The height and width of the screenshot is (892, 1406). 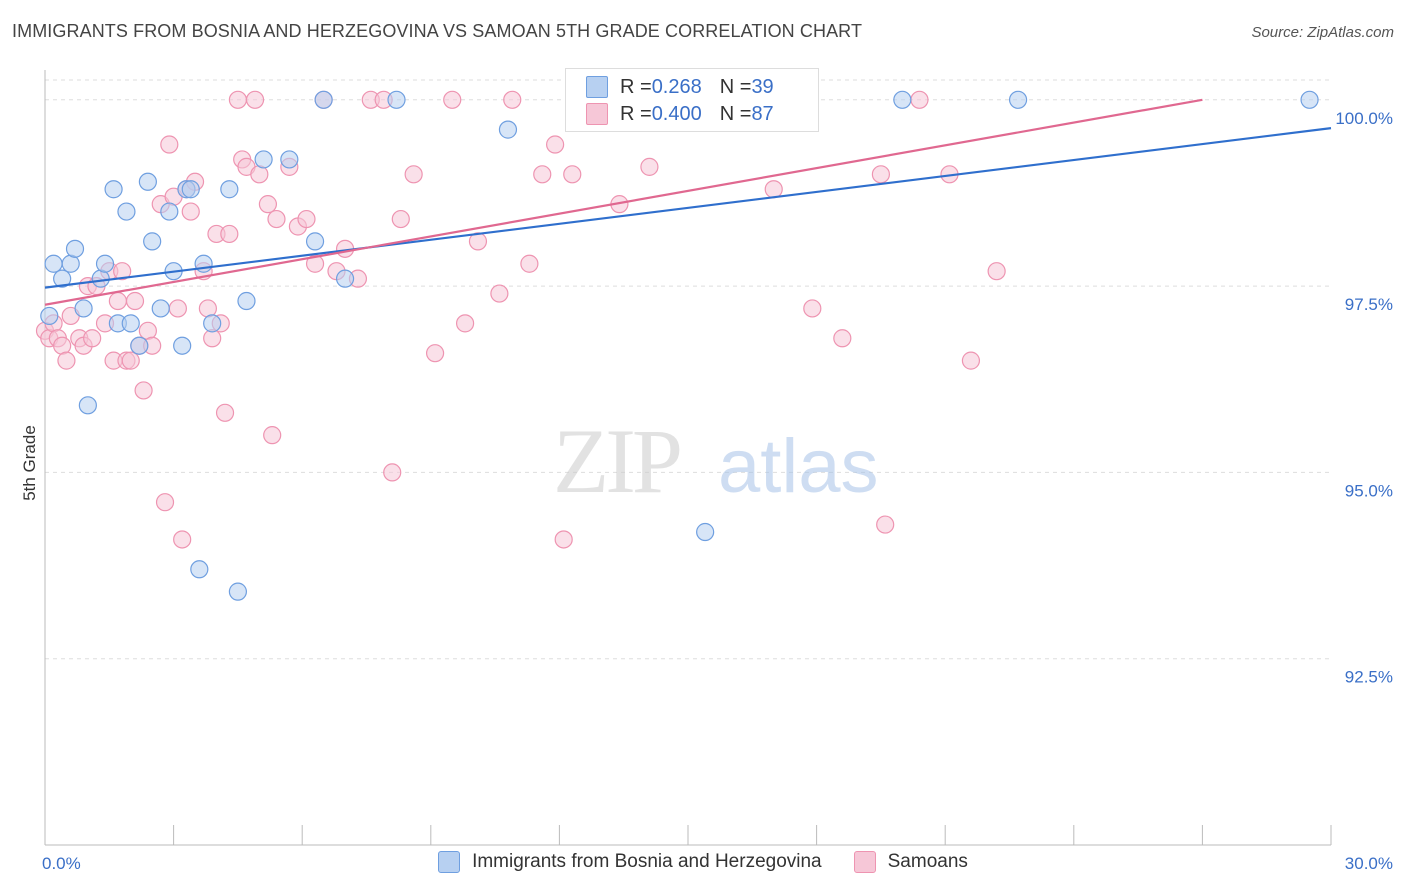 What do you see at coordinates (798, 466) in the screenshot?
I see `watermark-atlas: atlas` at bounding box center [798, 466].